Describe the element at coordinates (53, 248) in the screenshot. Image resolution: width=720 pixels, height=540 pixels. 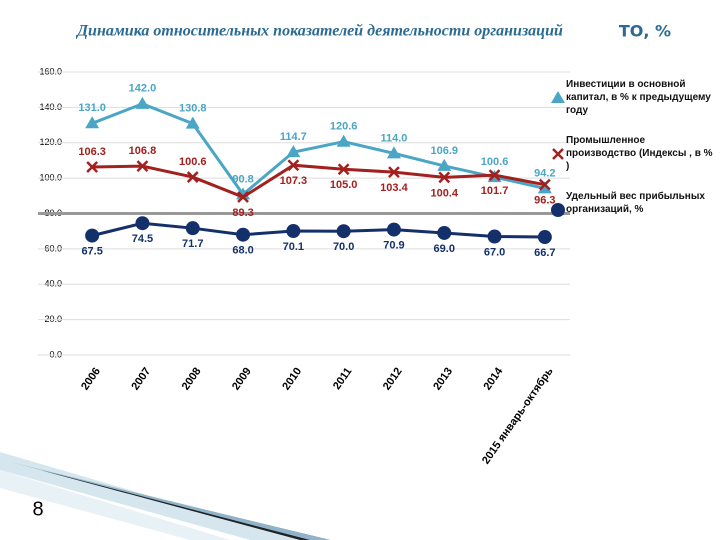
I see `y-tick-label: 60.0` at that location.